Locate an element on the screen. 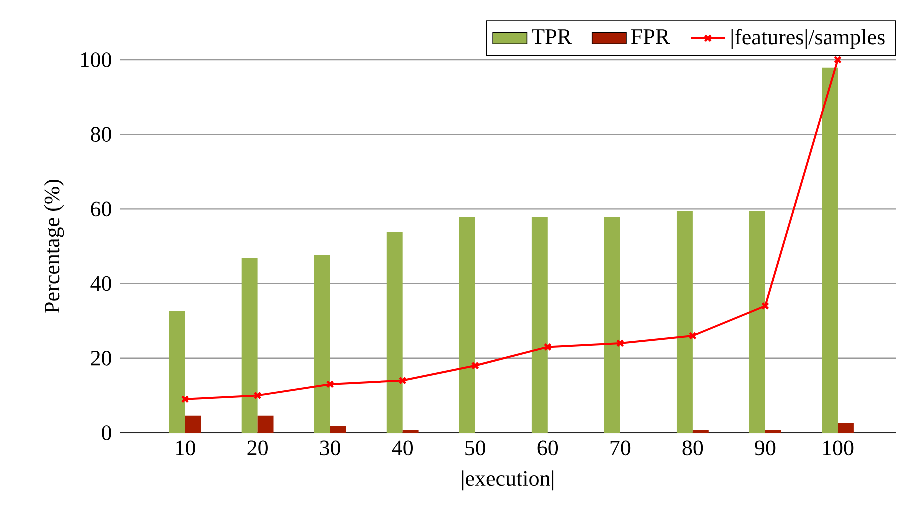 Image resolution: width=897 pixels, height=512 pixels. y-tick-label: 0 is located at coordinates (107, 433).